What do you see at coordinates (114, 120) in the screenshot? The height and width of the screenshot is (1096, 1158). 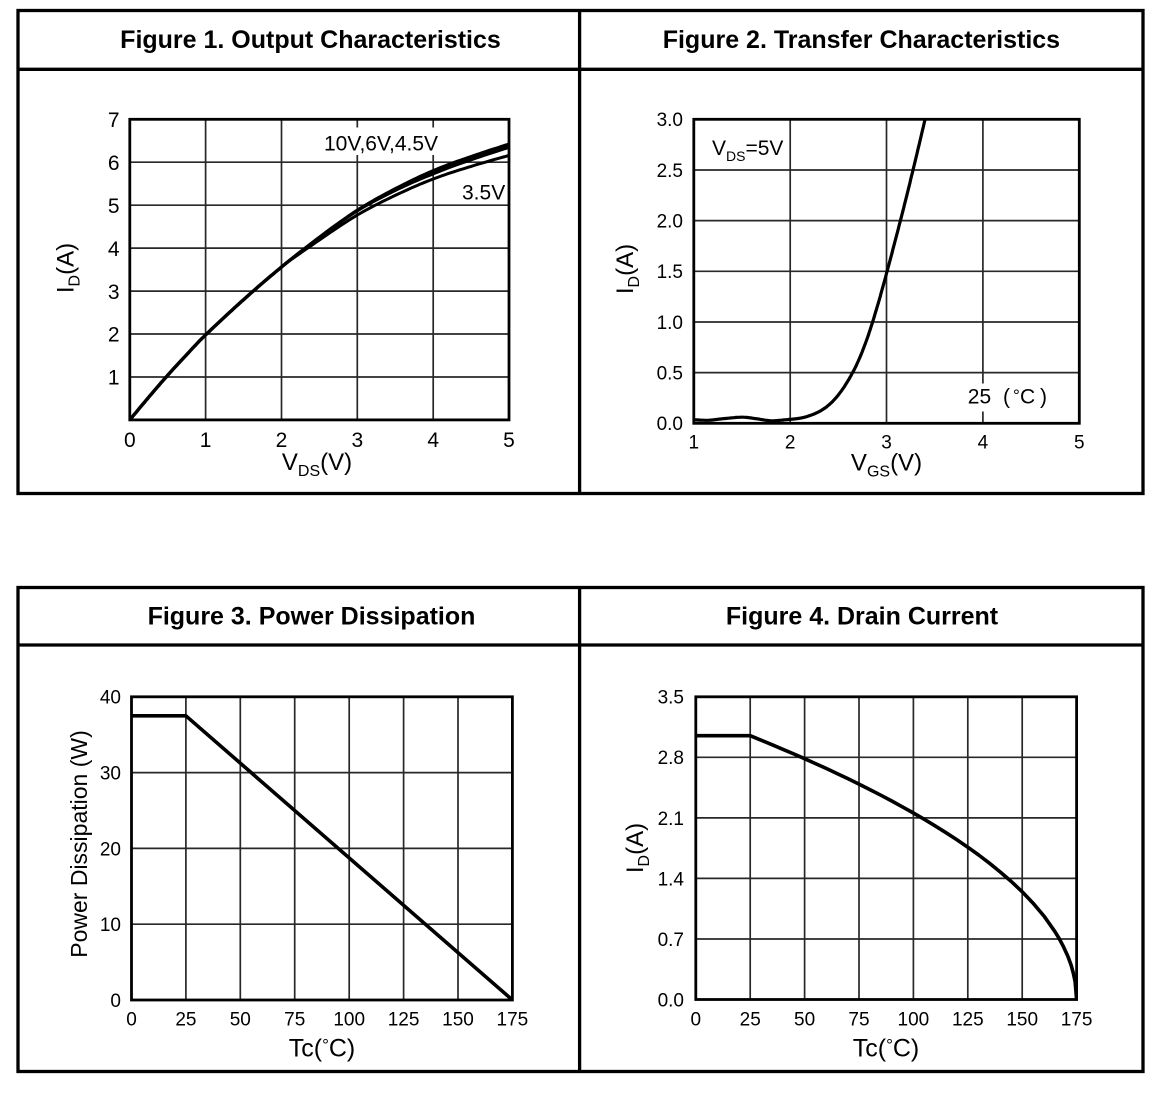 I see `svg-text: 7` at bounding box center [114, 120].